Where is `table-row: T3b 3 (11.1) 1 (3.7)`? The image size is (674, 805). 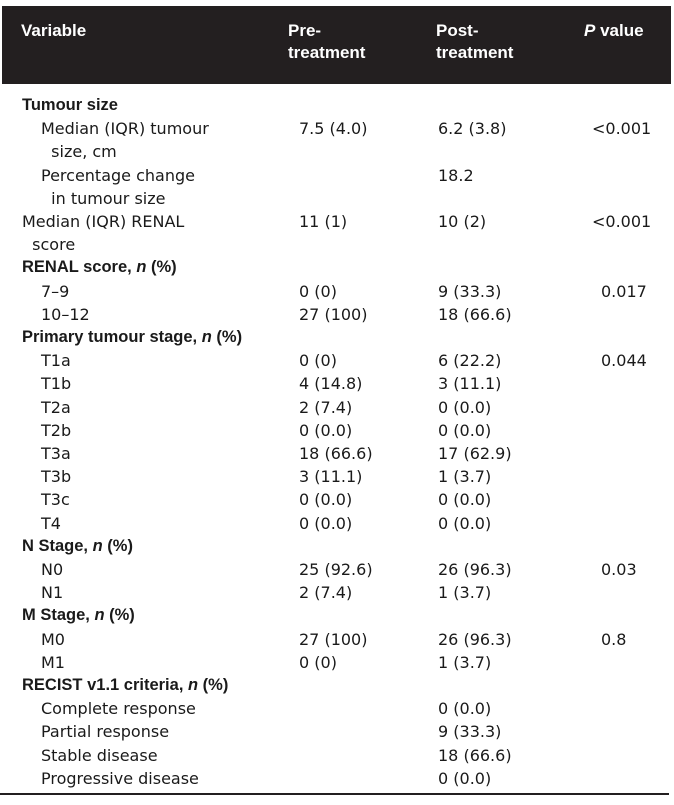 table-row: T3b 3 (11.1) 1 (3.7) is located at coordinates (336, 476).